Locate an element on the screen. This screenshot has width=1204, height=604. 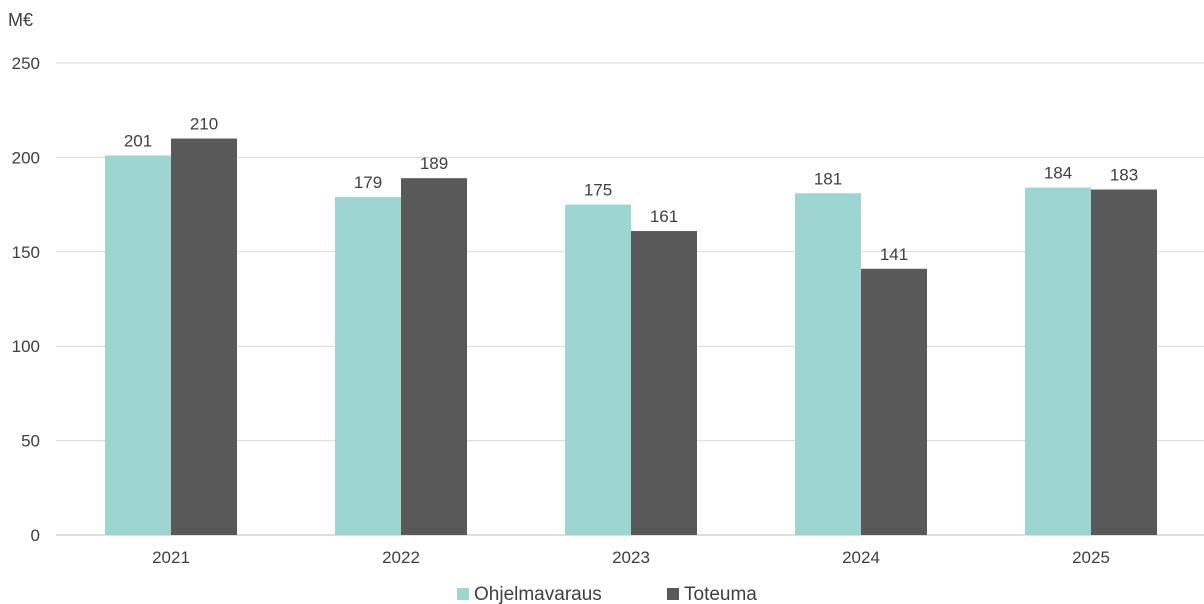
x-tick-label: 2023 is located at coordinates (631, 557).